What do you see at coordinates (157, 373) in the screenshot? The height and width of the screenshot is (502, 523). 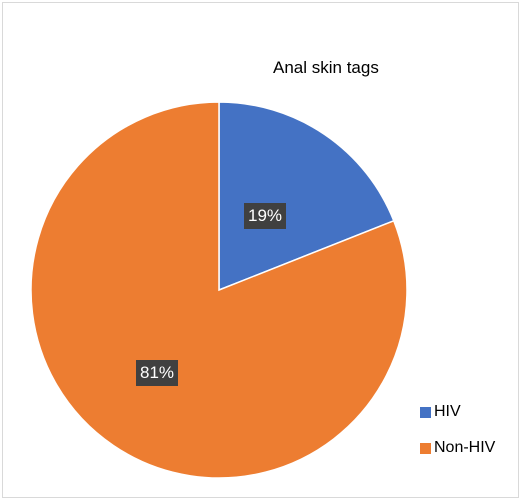 I see `data-label-non-hiv: 81%` at bounding box center [157, 373].